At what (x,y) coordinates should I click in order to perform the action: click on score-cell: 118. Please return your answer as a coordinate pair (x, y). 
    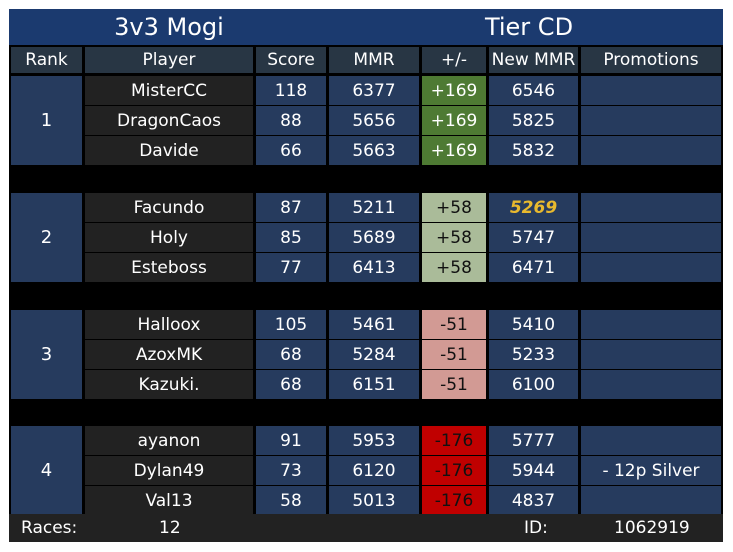
    Looking at the image, I should click on (291, 90).